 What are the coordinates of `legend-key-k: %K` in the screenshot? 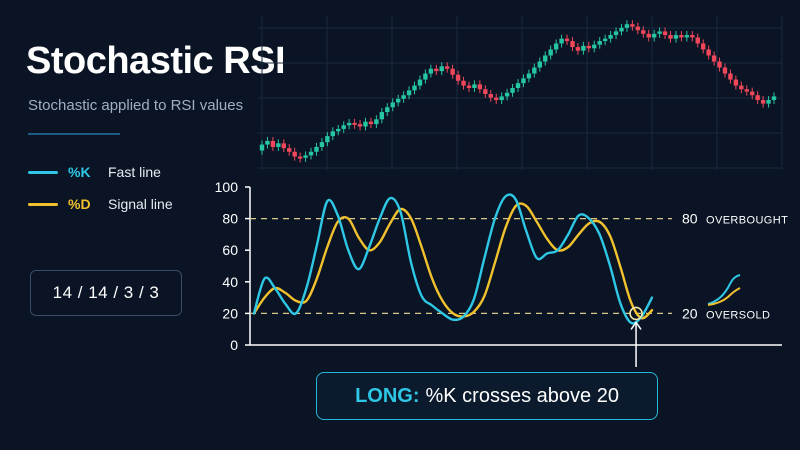 It's located at (79, 172).